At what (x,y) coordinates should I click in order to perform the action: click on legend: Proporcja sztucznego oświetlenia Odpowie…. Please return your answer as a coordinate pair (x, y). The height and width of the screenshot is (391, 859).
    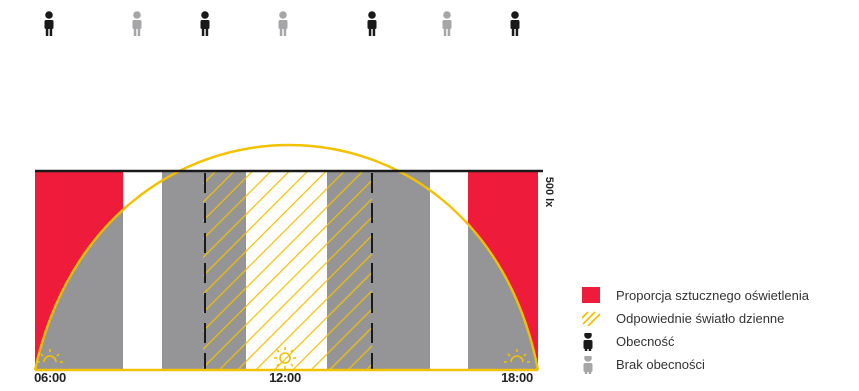
    Looking at the image, I should click on (717, 332).